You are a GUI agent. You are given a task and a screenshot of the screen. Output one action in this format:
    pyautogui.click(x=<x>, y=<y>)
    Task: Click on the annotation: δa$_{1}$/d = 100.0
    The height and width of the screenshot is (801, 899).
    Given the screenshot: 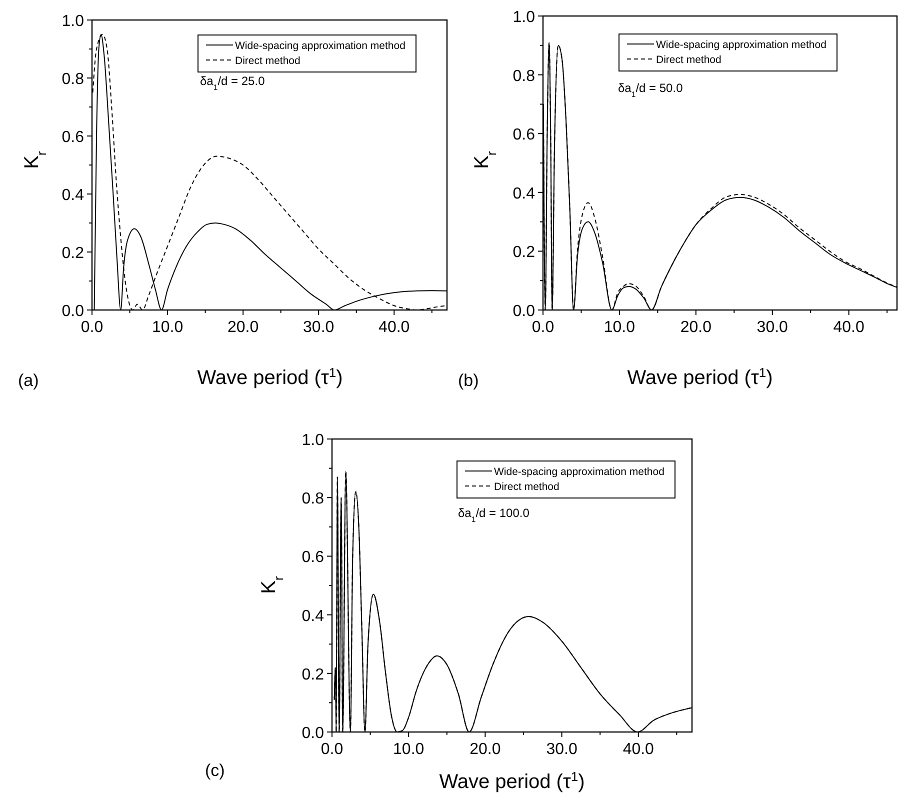 What is the action you would take?
    pyautogui.click(x=494, y=515)
    